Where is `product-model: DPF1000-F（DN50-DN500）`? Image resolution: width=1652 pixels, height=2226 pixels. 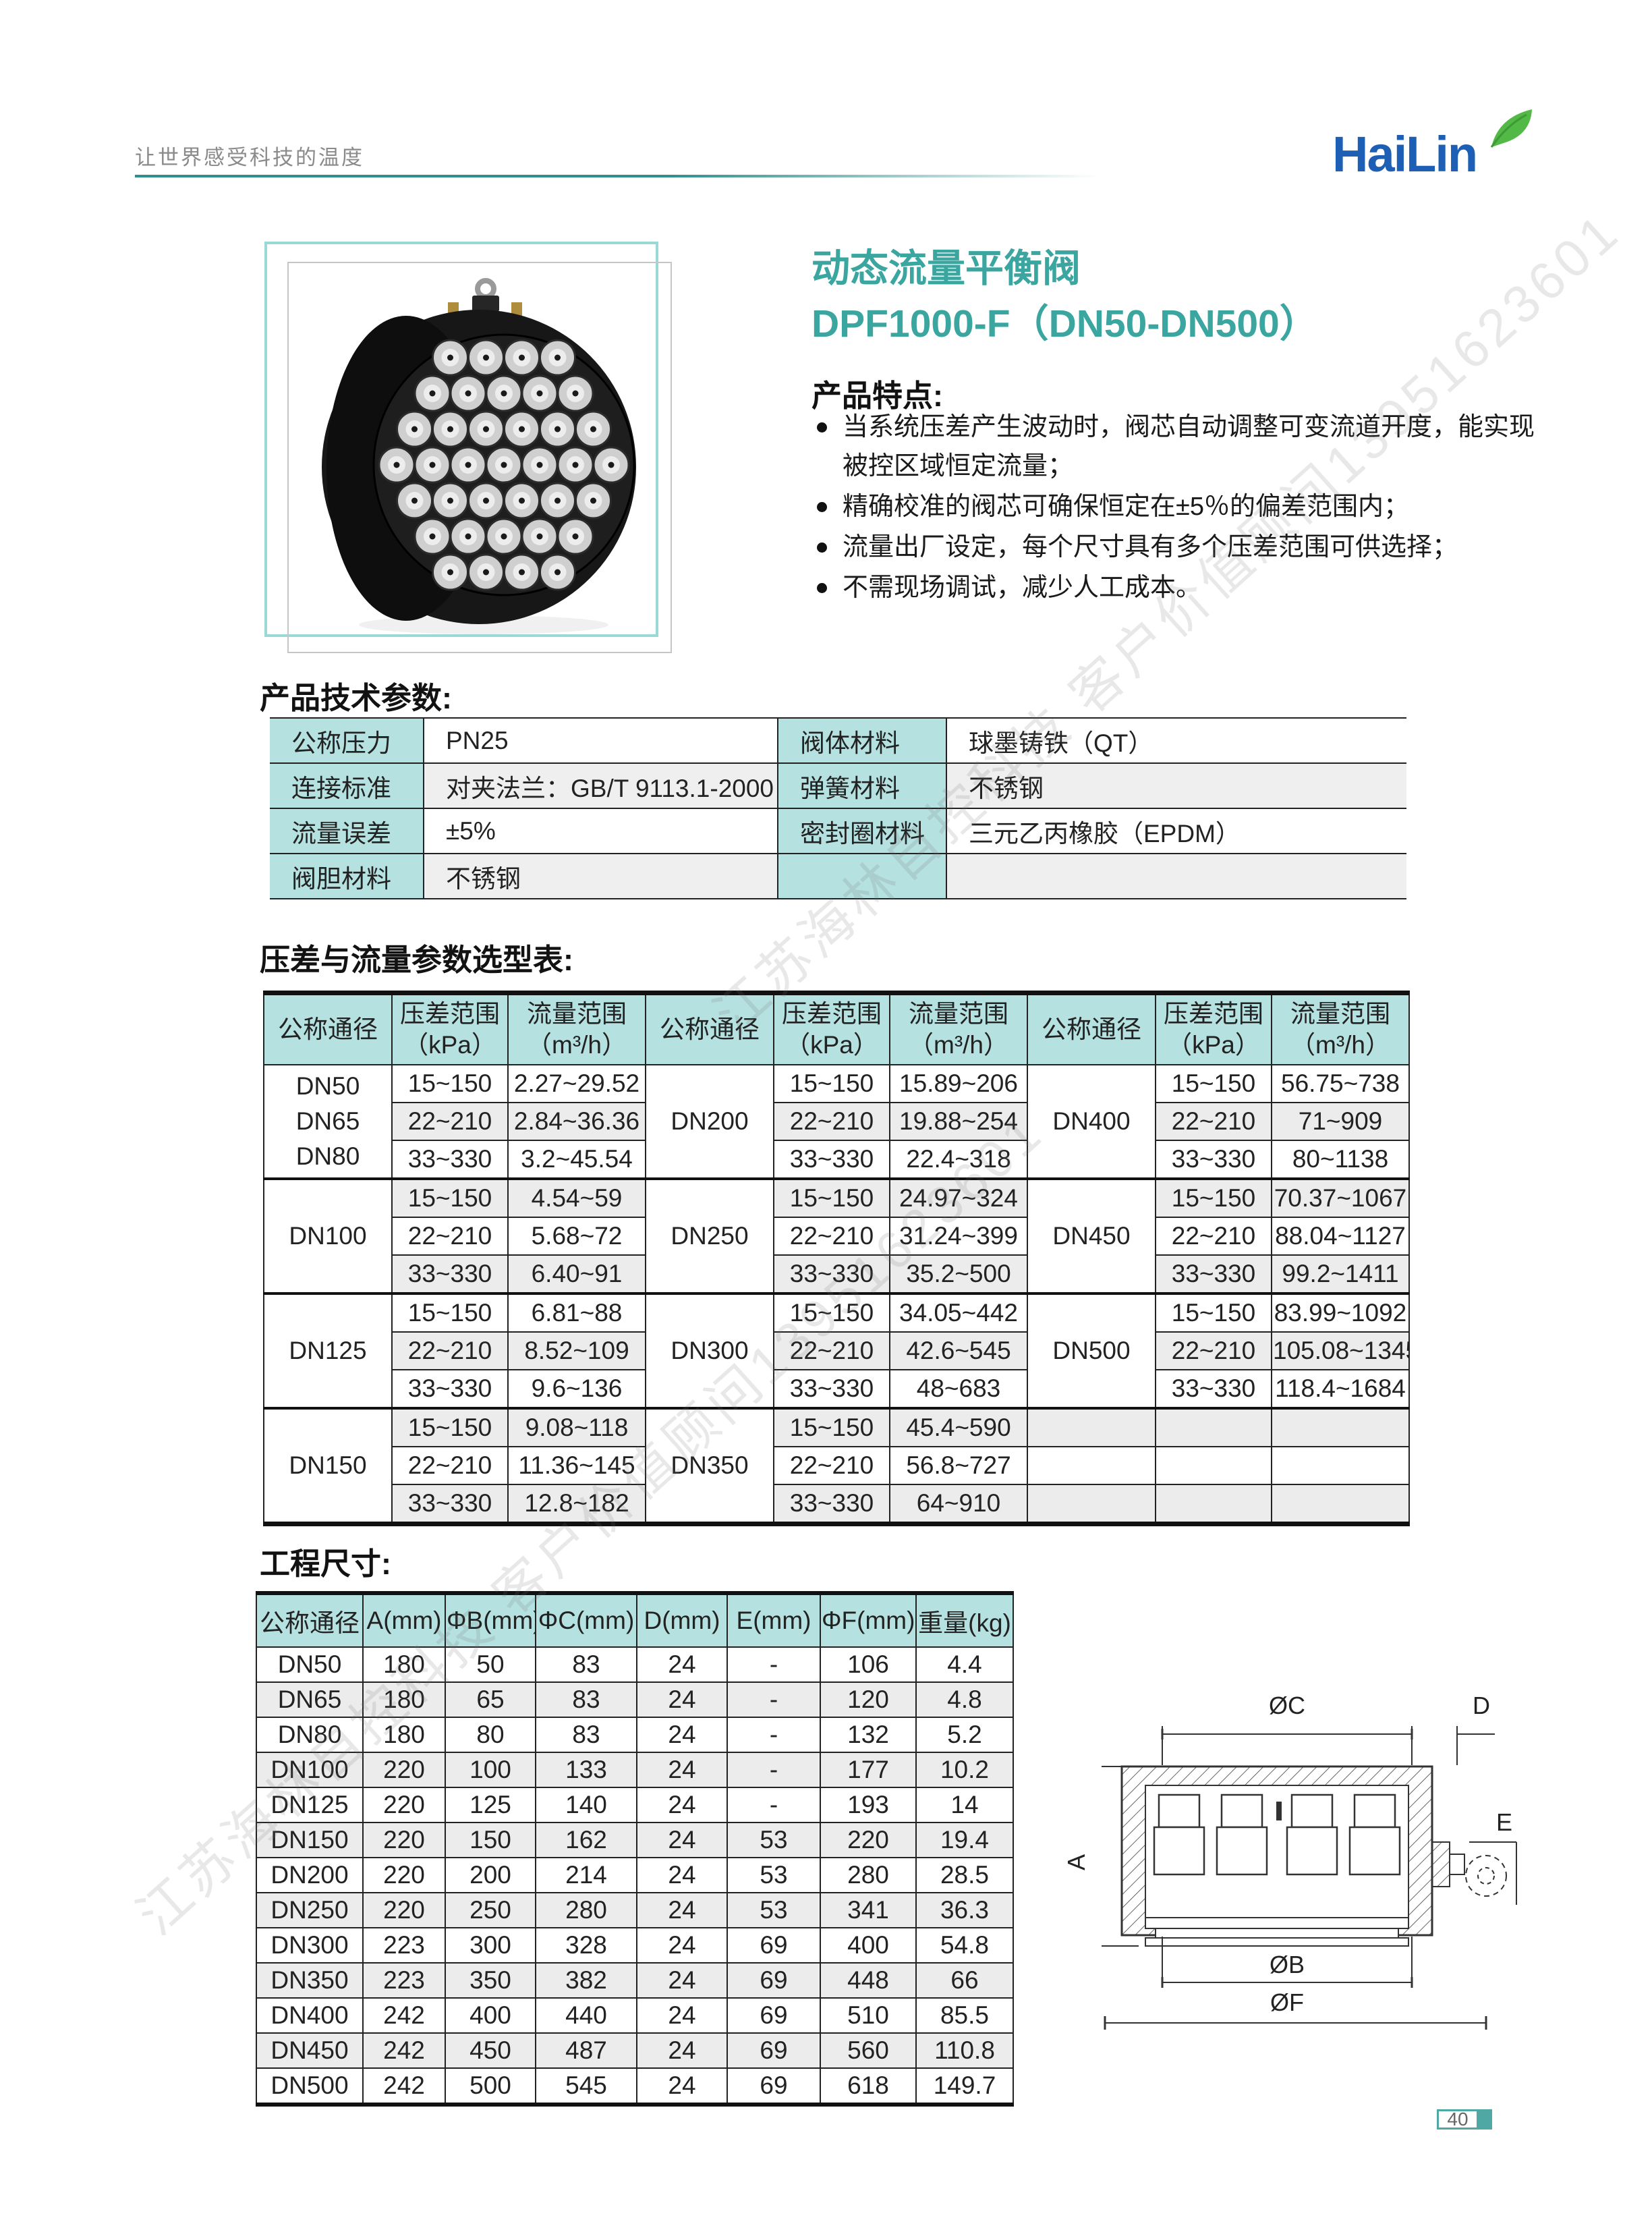 product-model: DPF1000-F（DN50-DN500） is located at coordinates (1064, 323).